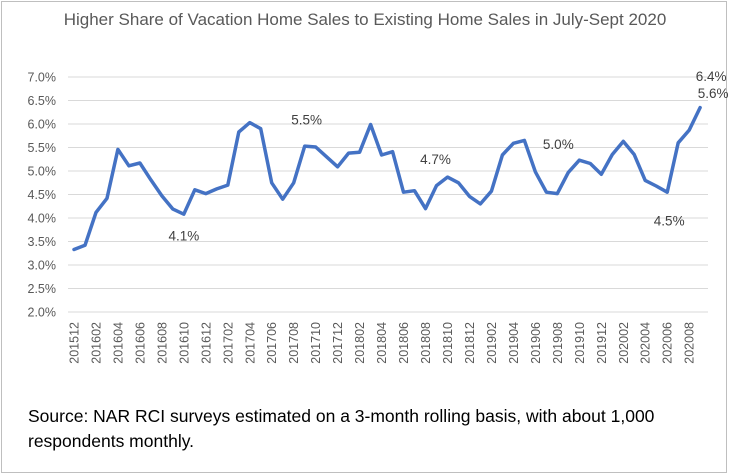  Describe the element at coordinates (448, 343) in the screenshot. I see `x-tick-label: 201810` at that location.